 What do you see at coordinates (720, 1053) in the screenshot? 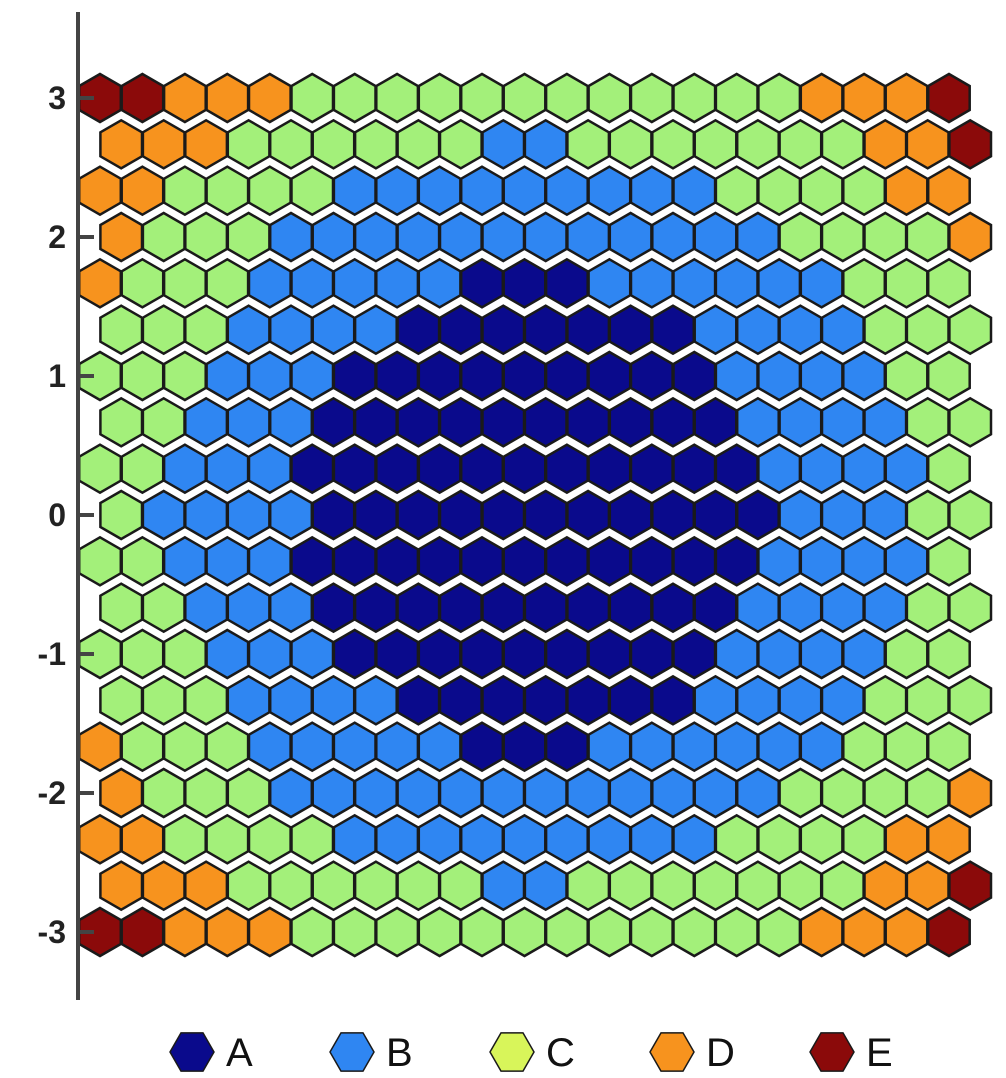
I see `legend-label-d: D` at bounding box center [720, 1053].